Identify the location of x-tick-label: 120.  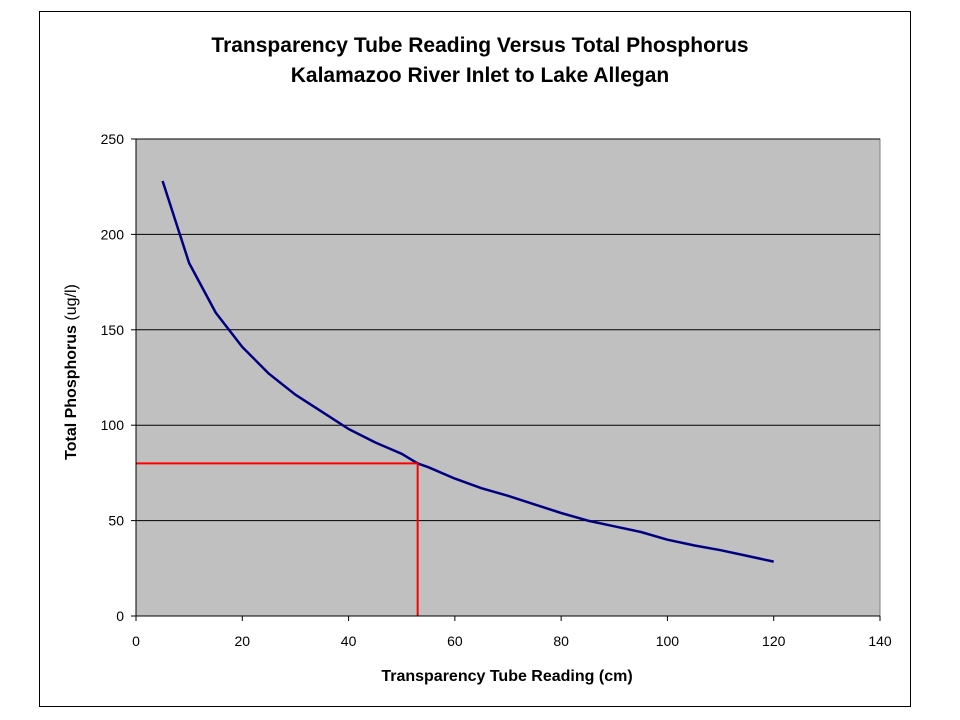
(774, 641).